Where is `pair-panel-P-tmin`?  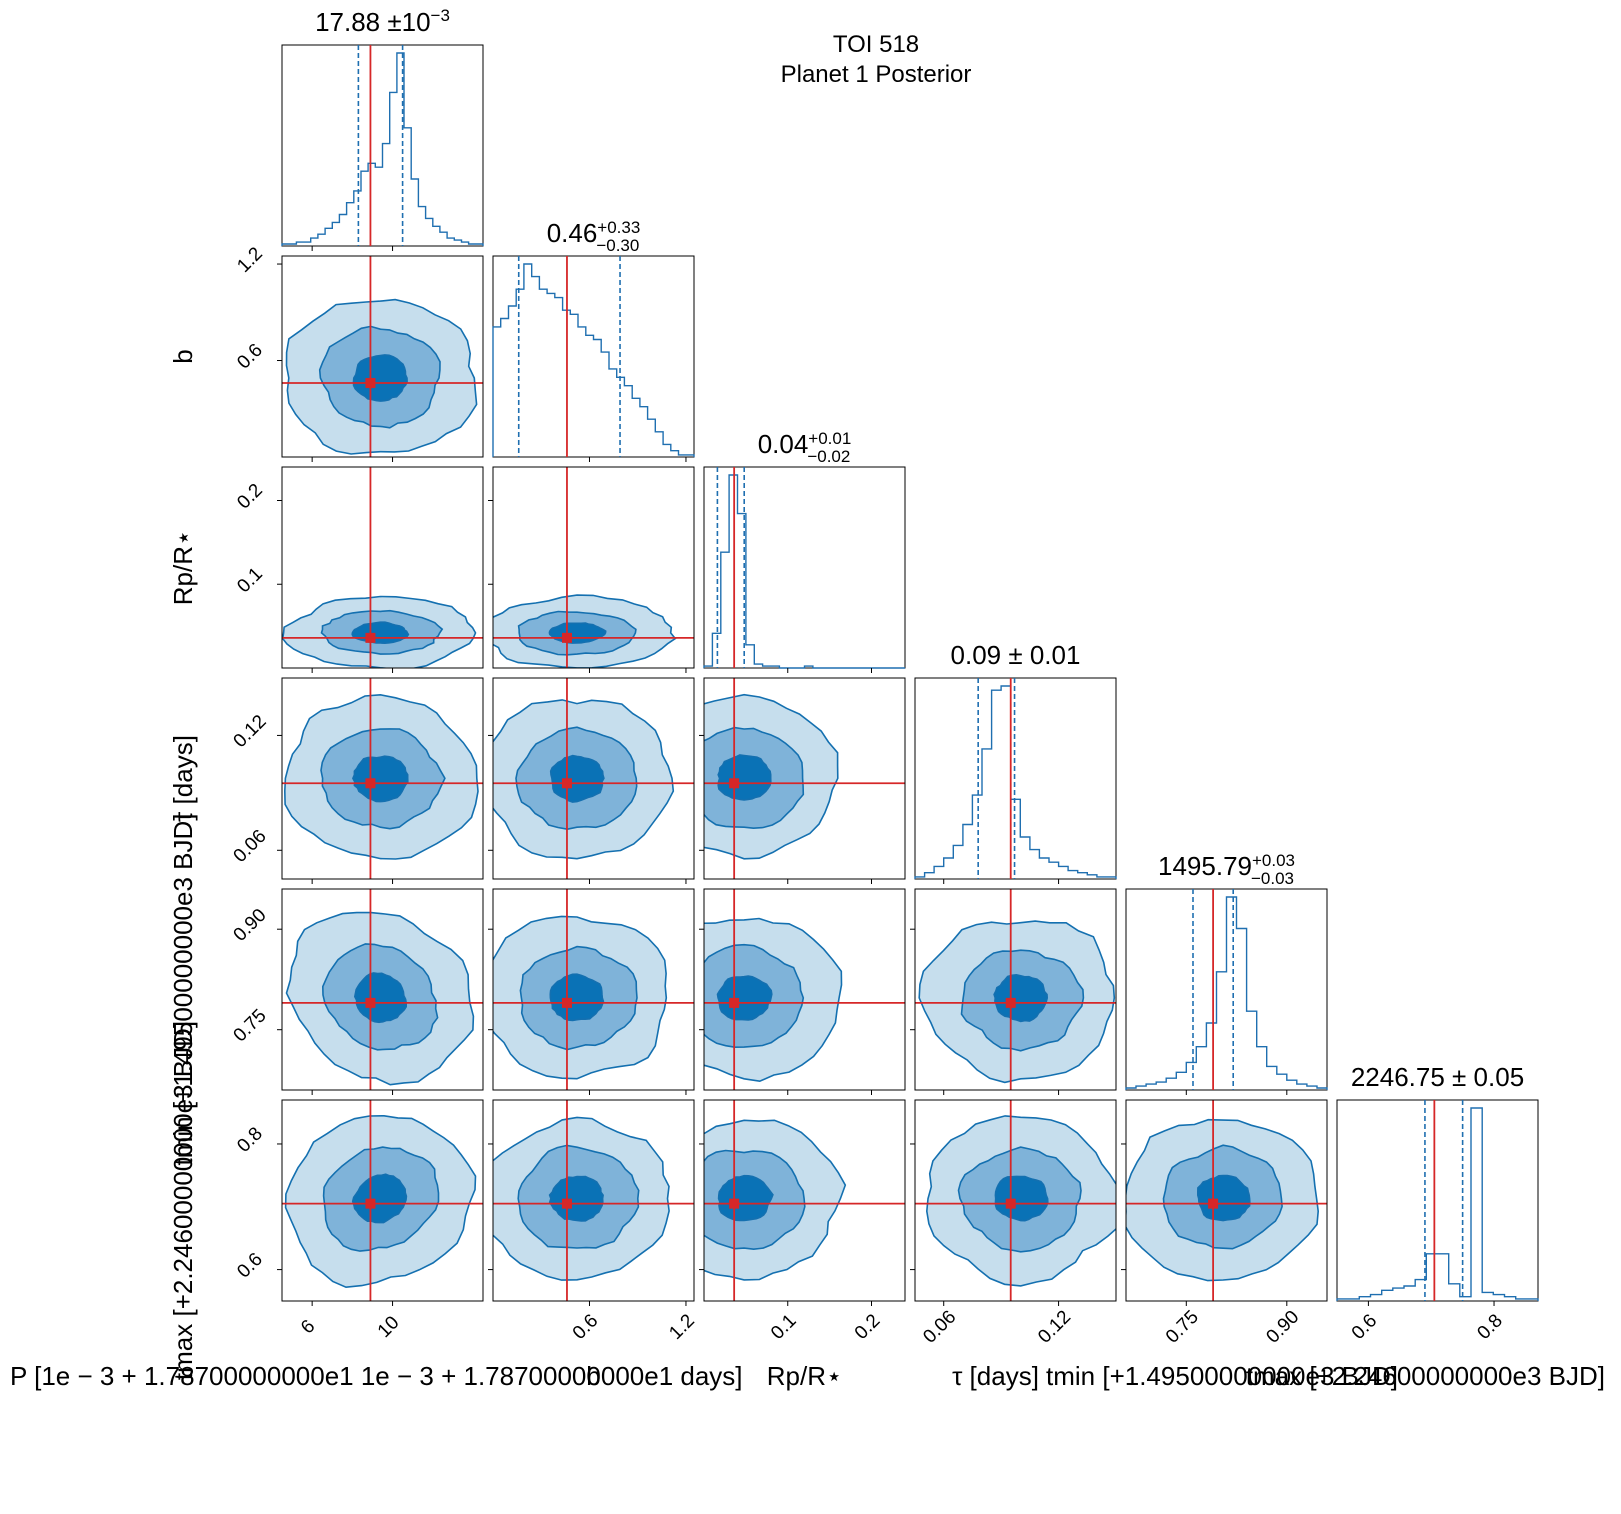
pair-panel-P-tmin is located at coordinates (380, 991).